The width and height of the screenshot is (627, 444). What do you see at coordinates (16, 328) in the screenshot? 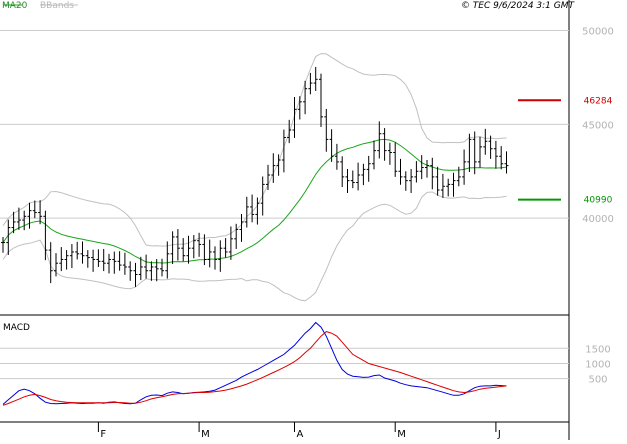
I see `macd-panel-label: MACD` at bounding box center [16, 328].